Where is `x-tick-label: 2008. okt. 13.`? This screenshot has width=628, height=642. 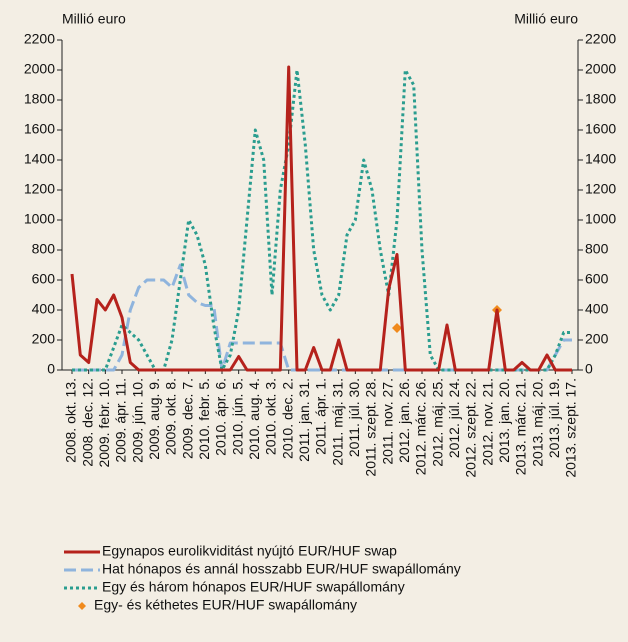
x-tick-label: 2008. okt. 13. is located at coordinates (71, 420).